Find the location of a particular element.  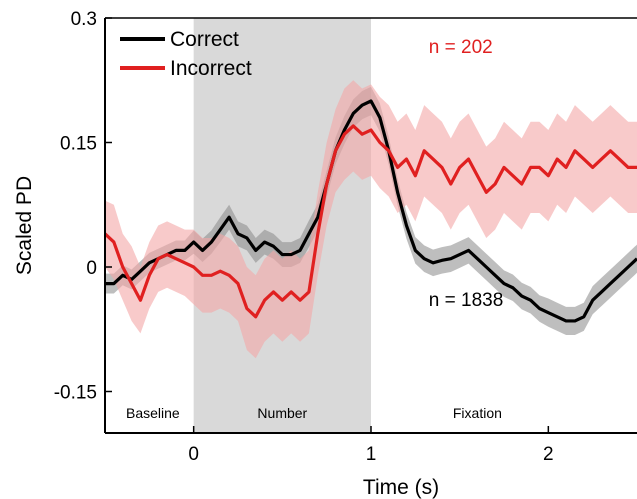

y-tick-label: 0 is located at coordinates (91, 268).